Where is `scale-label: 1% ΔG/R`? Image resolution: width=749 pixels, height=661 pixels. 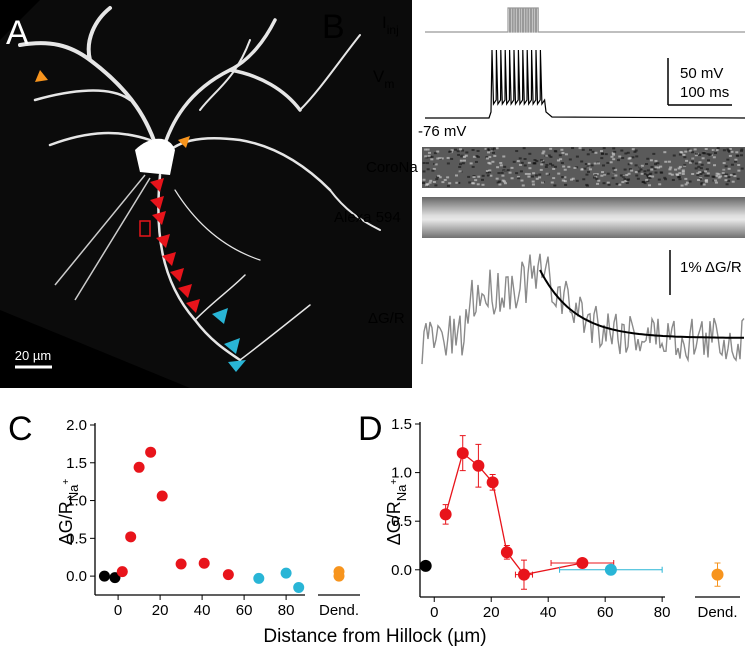
scale-label: 1% ΔG/R is located at coordinates (711, 267).